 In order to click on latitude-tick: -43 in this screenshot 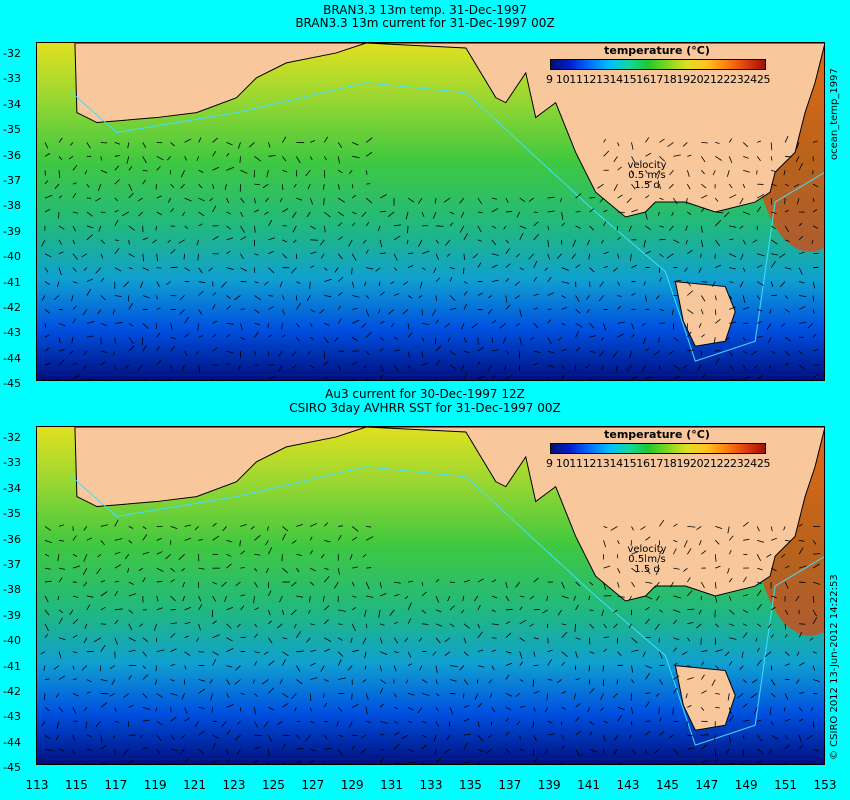, I will do `click(12, 333)`.